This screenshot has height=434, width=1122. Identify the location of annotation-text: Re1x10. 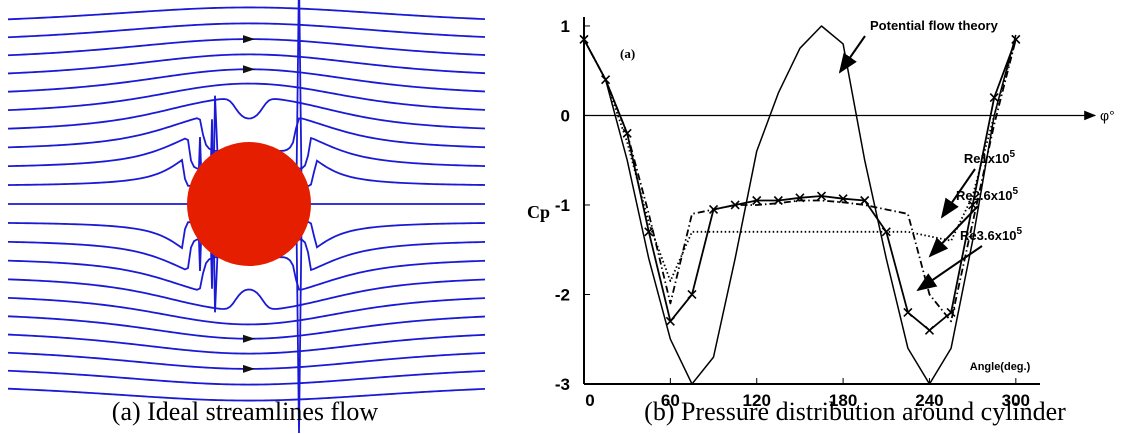
(987, 158).